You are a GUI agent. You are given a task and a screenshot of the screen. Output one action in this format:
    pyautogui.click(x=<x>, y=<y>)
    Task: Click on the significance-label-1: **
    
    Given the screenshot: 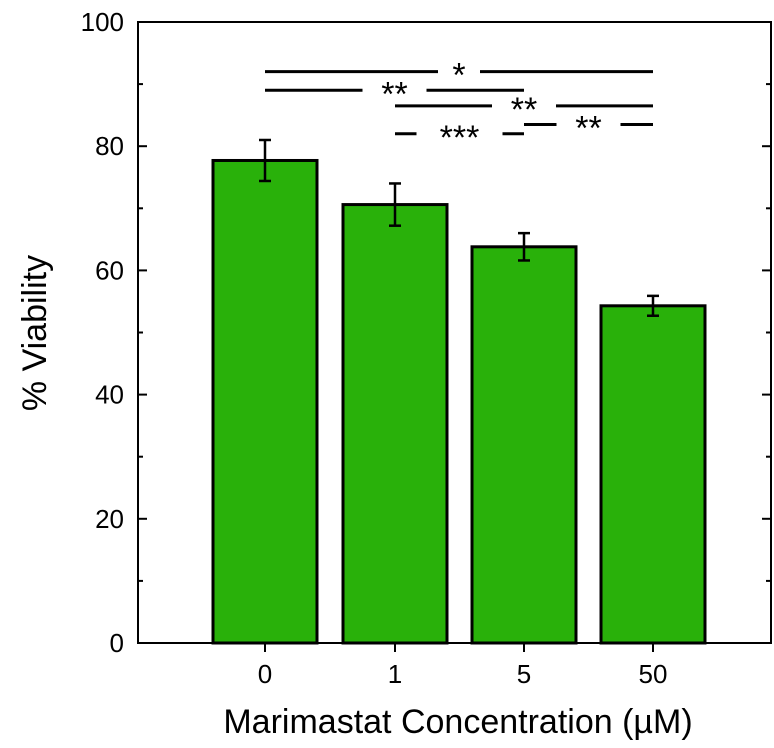 What is the action you would take?
    pyautogui.click(x=394, y=94)
    